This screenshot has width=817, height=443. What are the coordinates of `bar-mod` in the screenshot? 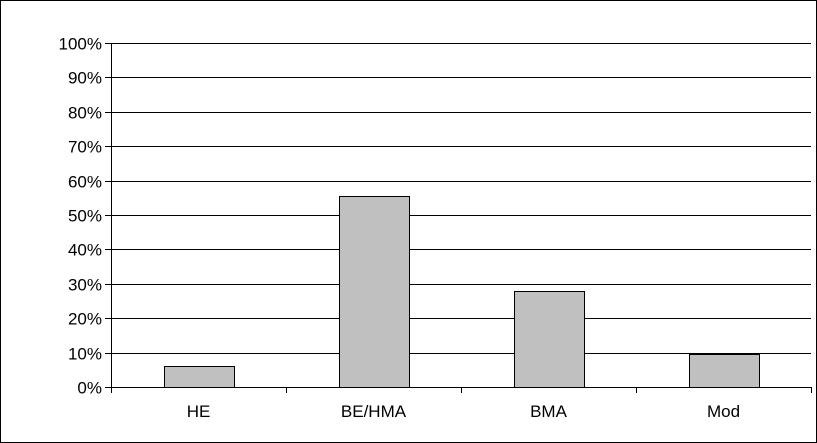 It's located at (724, 371).